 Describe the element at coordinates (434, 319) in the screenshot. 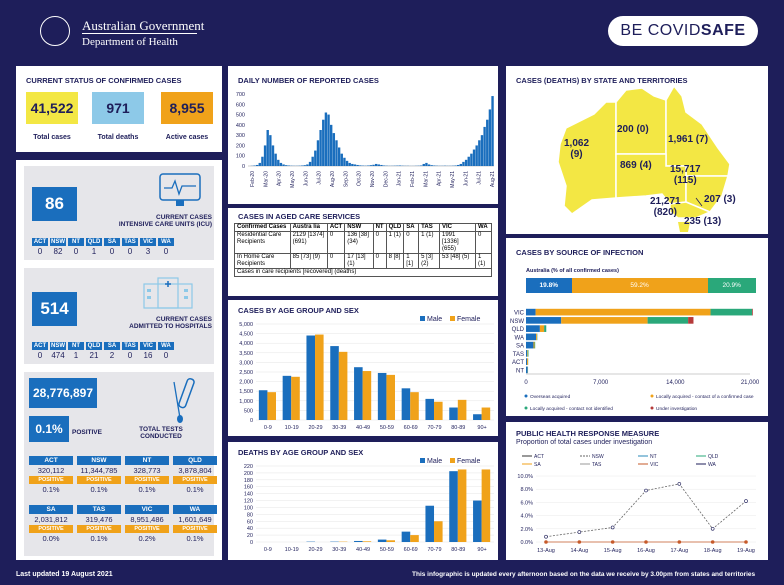

I see `age-cases-legend-male: Male` at that location.